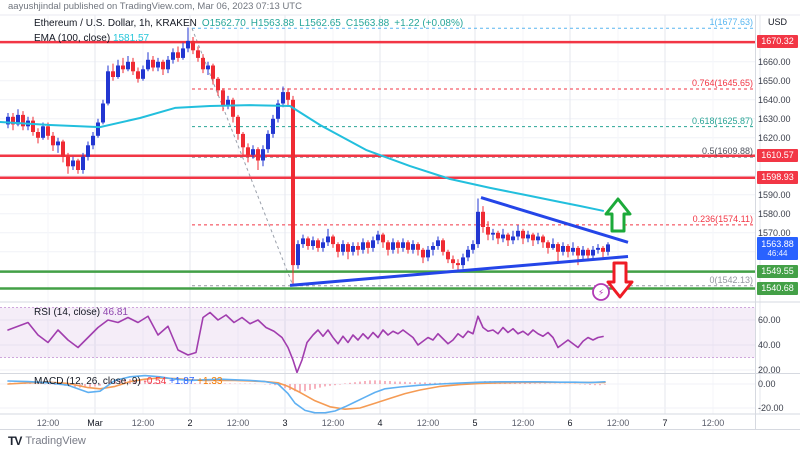 Image resolution: width=800 pixels, height=450 pixels. What do you see at coordinates (774, 232) in the screenshot?
I see `price-axis-label: 1570.00` at bounding box center [774, 232].